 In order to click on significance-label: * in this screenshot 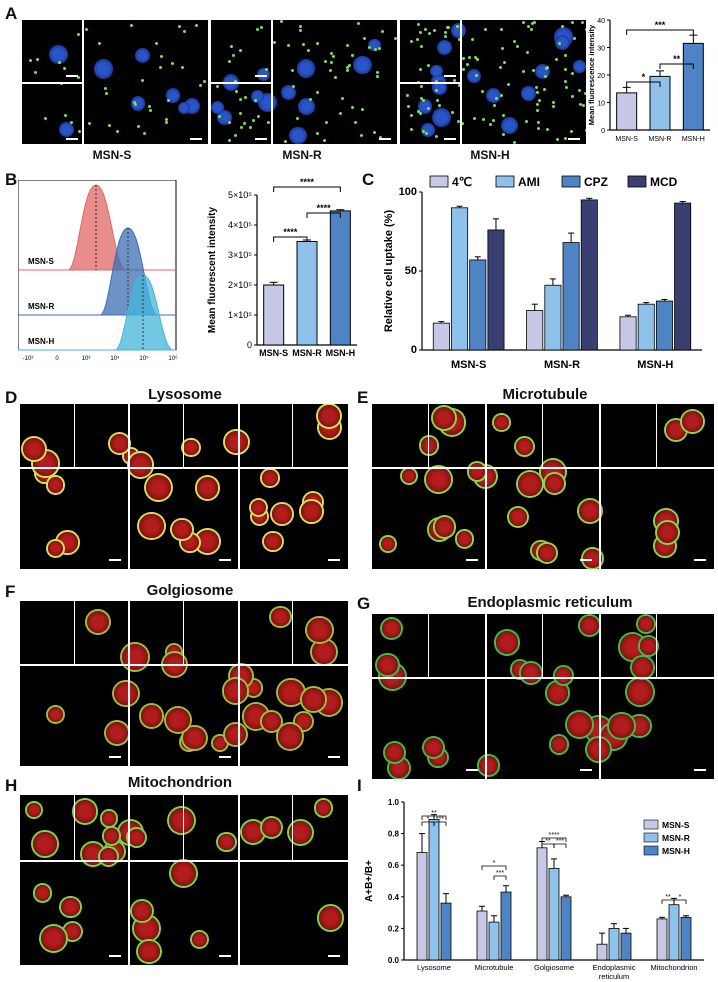, I will do `click(428, 819)`.